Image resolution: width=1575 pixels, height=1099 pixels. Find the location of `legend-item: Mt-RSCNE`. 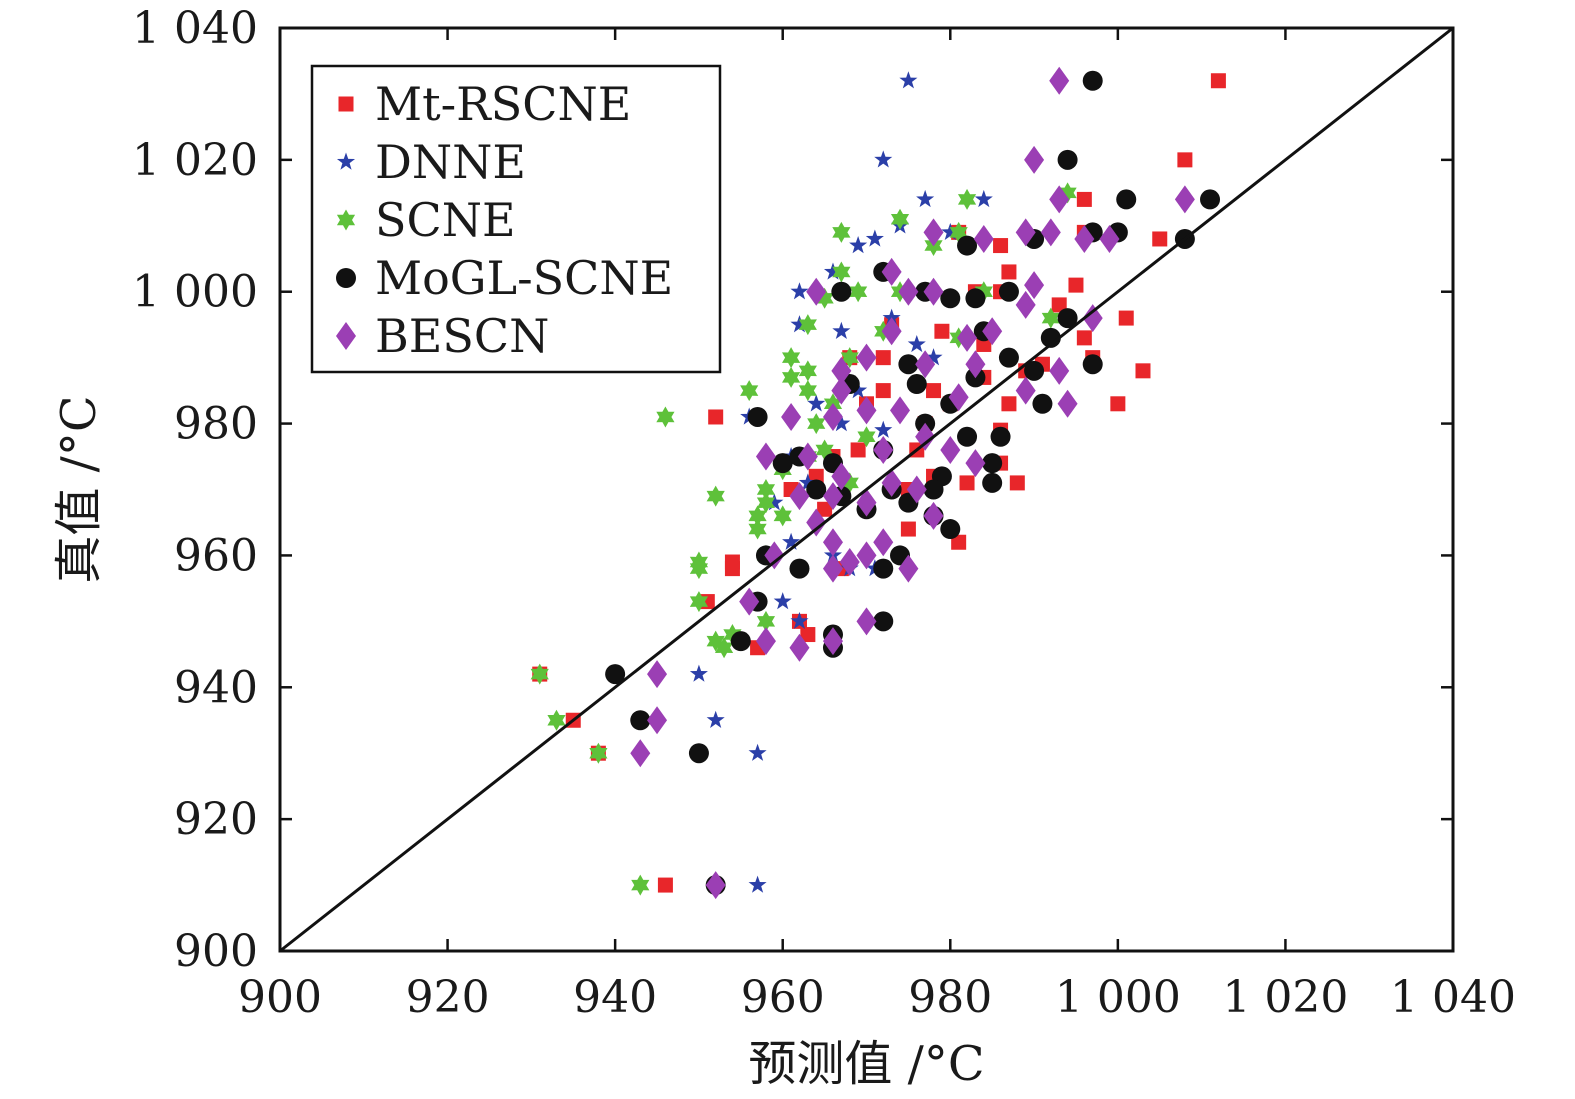

legend-item: Mt-RSCNE is located at coordinates (484, 104).